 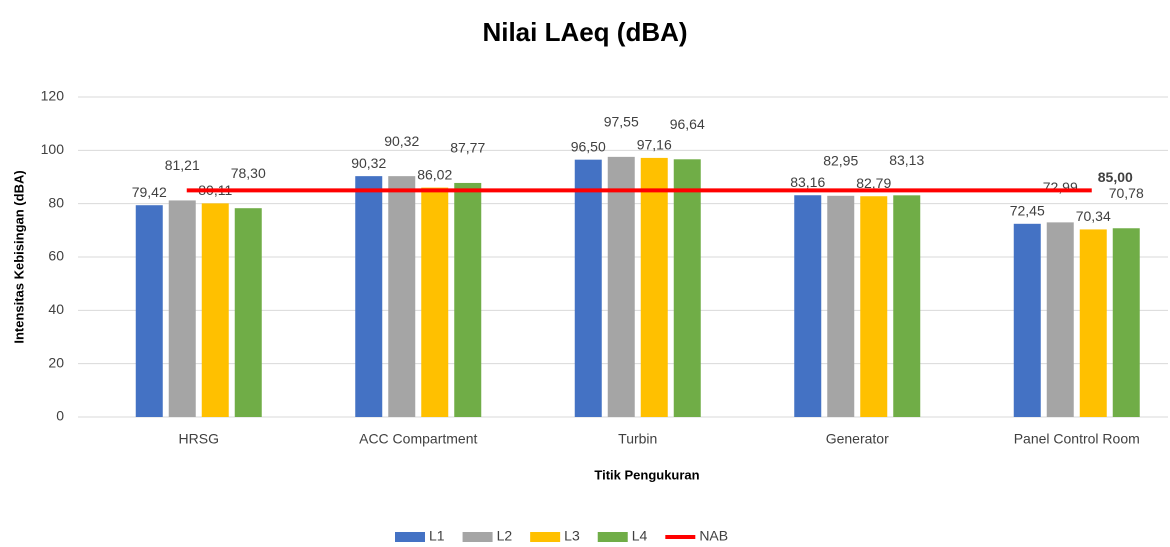 I want to click on legend-label: L4, so click(x=640, y=536).